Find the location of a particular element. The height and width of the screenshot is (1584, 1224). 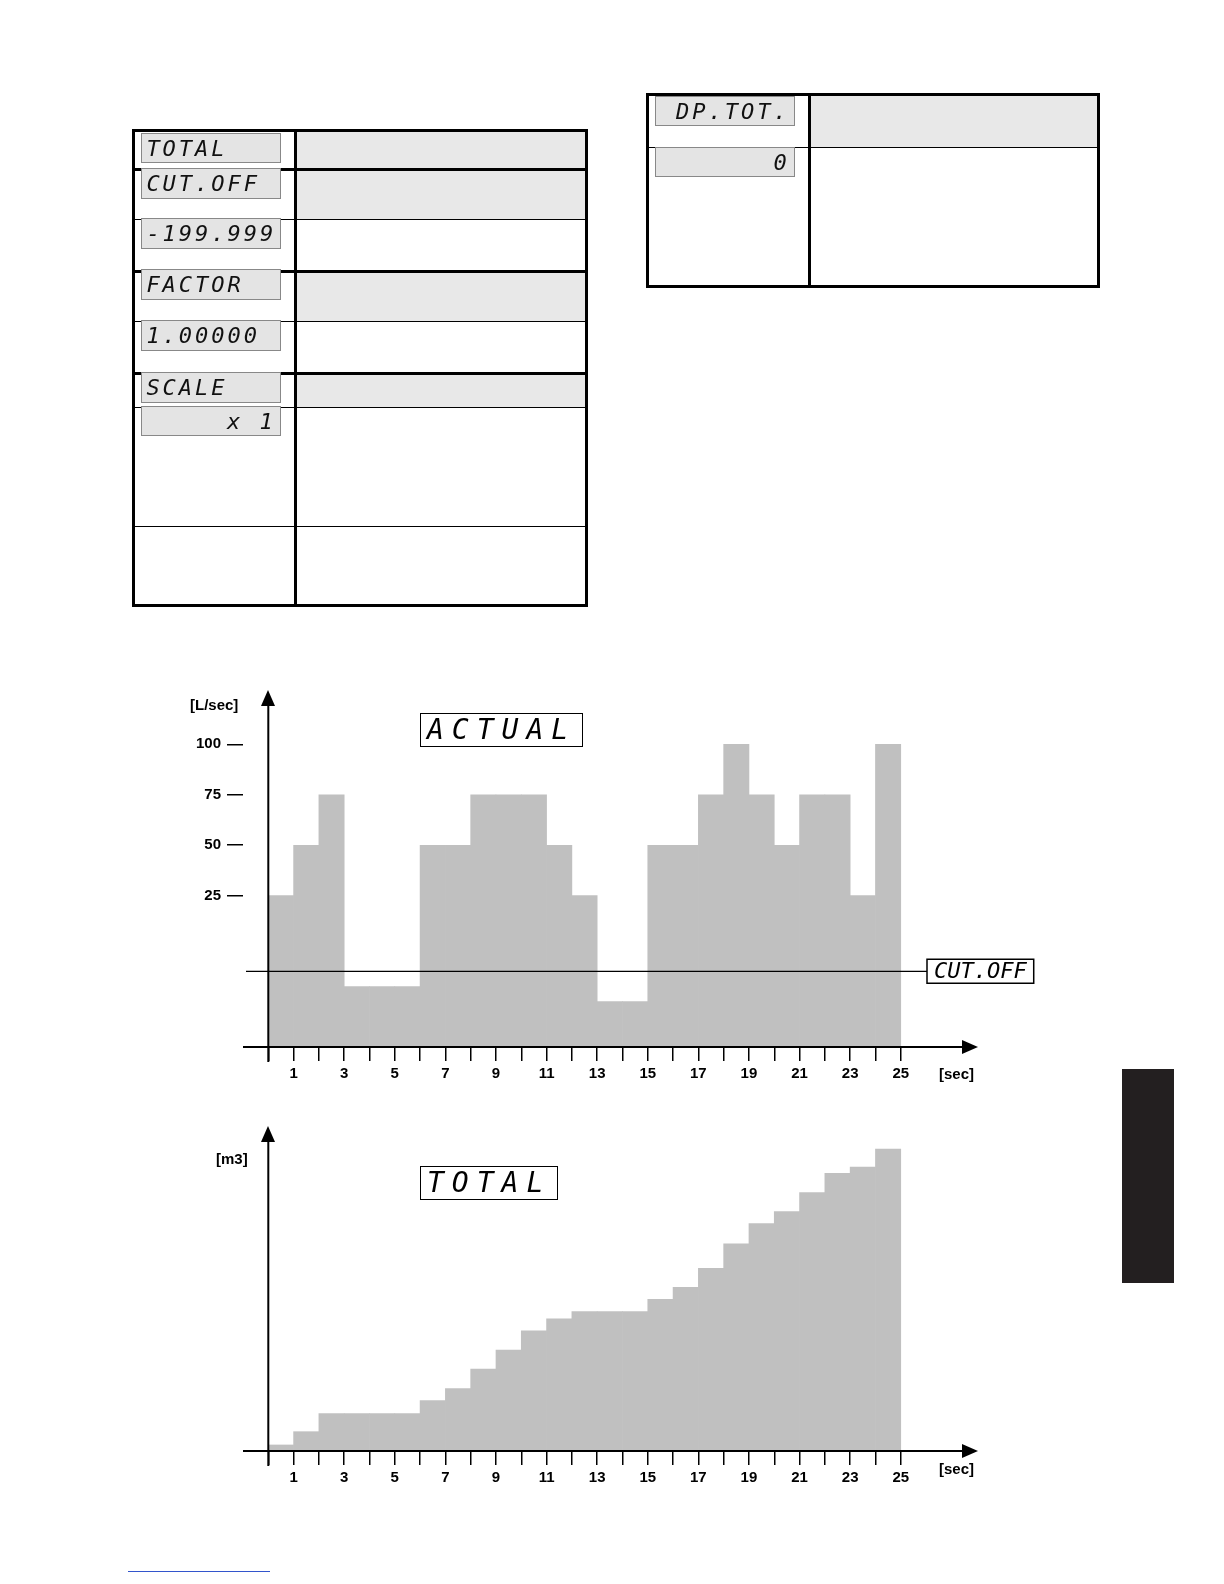

y-tick-label: 25 is located at coordinates (212, 894).